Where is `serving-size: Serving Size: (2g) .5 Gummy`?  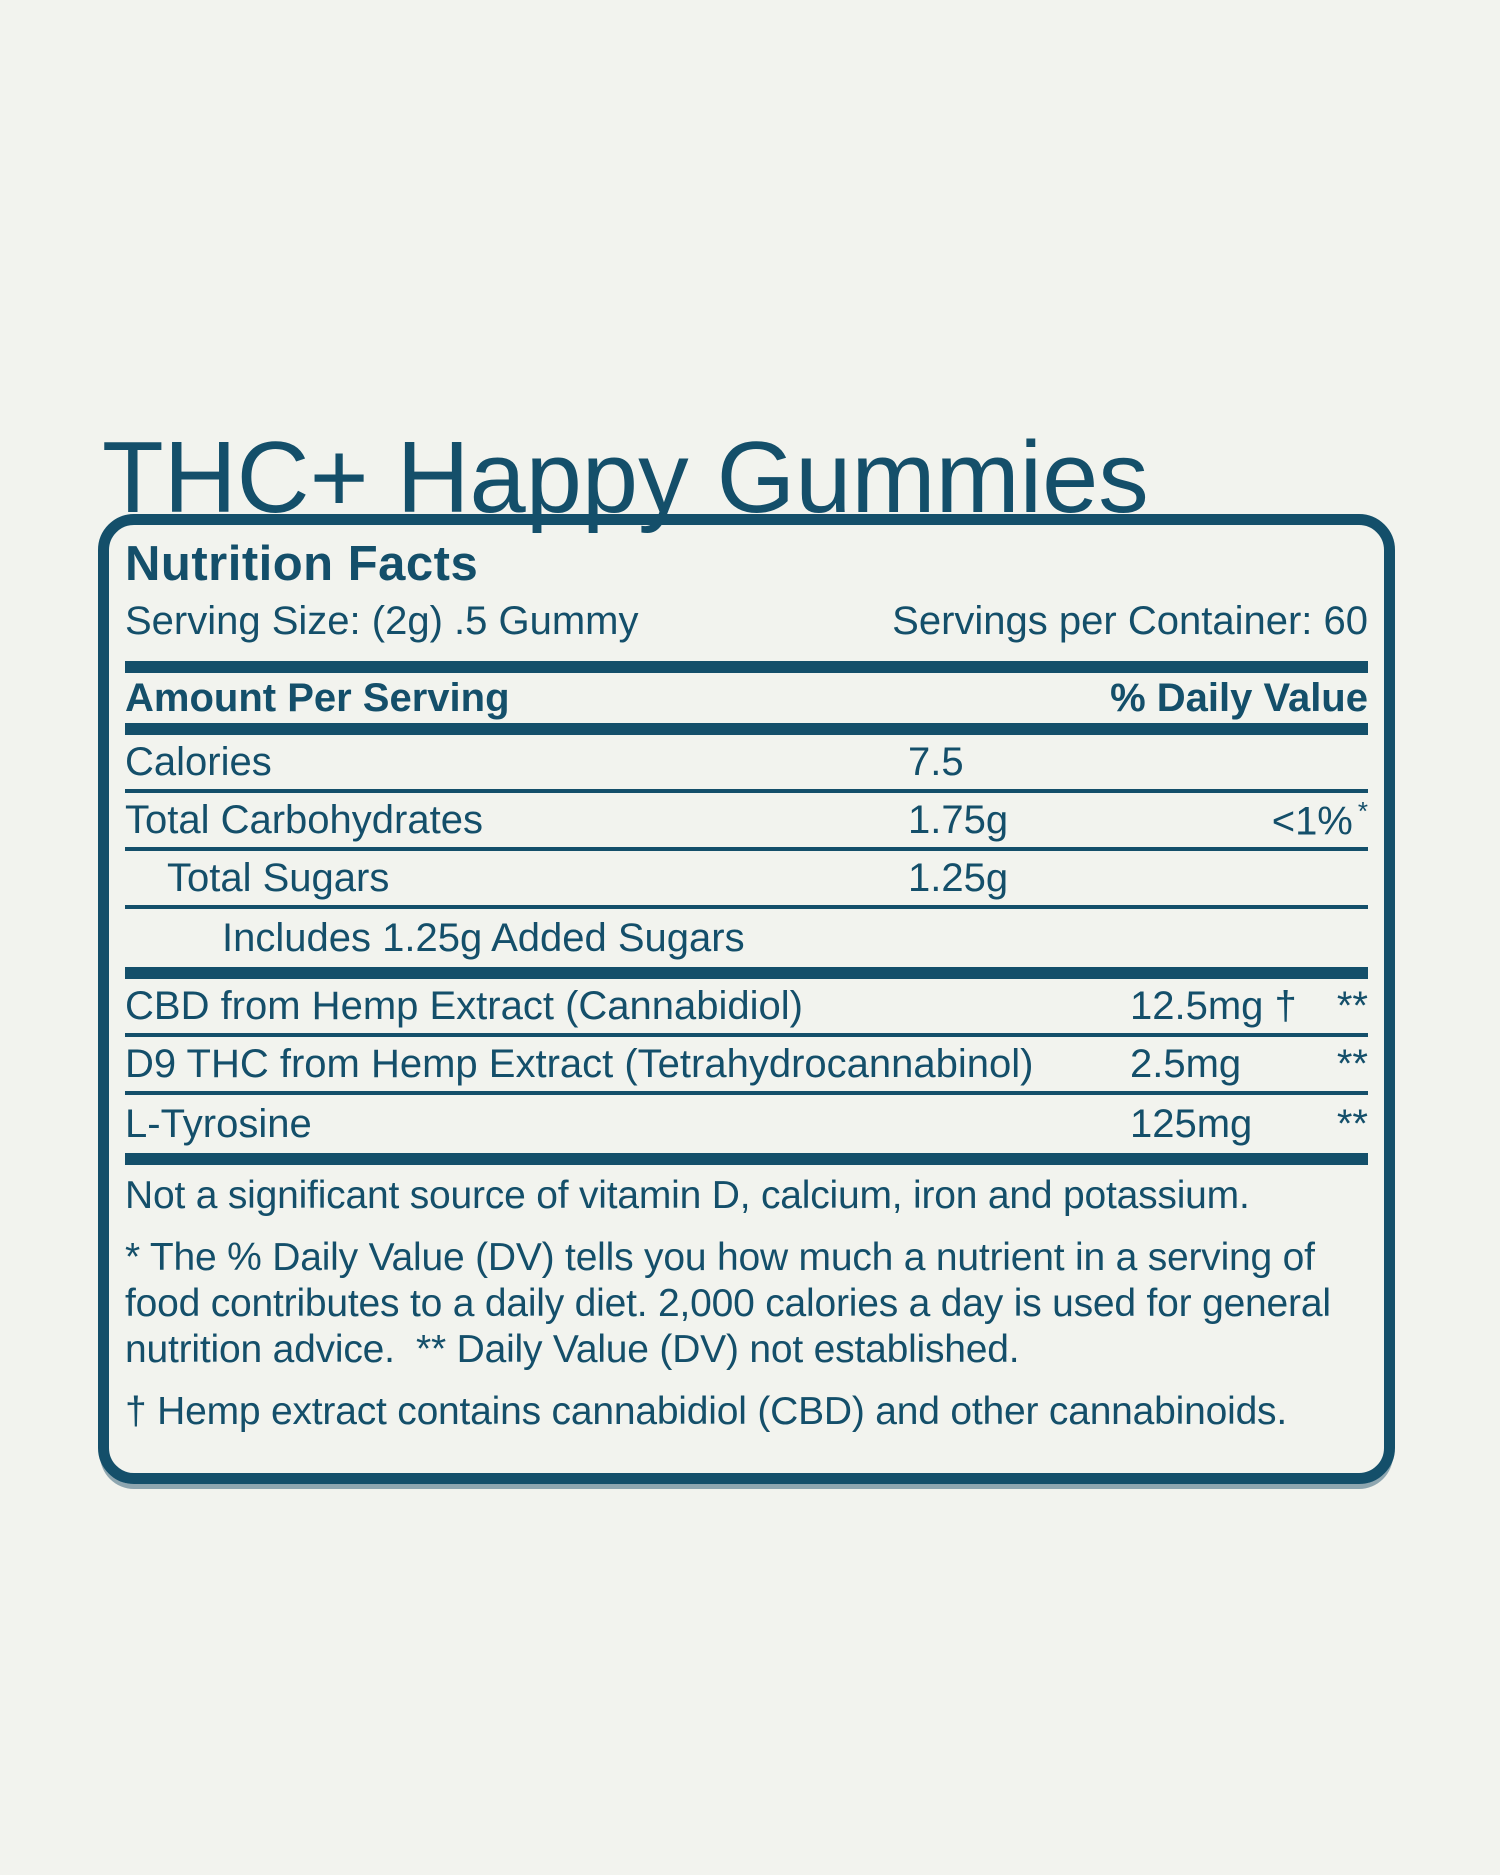
serving-size: Serving Size: (2g) .5 Gummy is located at coordinates (382, 621).